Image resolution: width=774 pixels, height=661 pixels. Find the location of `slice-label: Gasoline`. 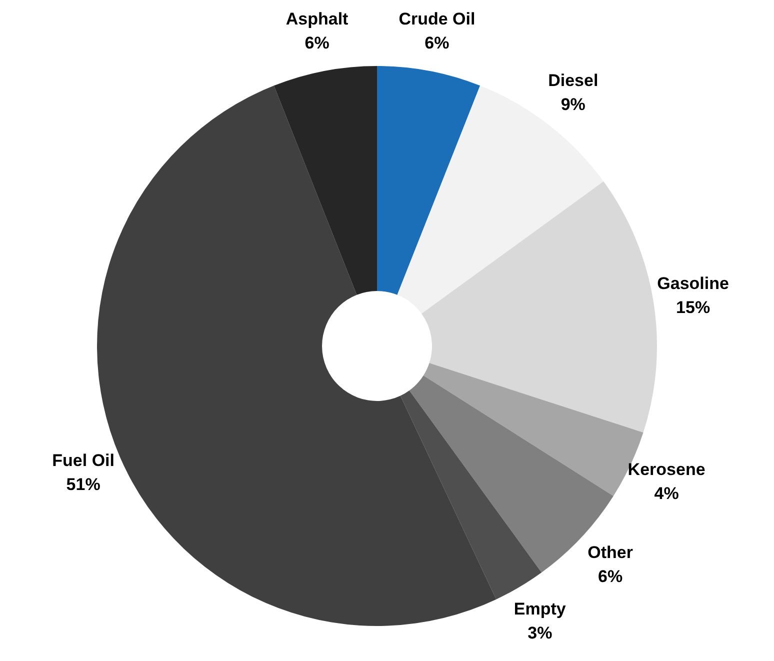

slice-label: Gasoline is located at coordinates (693, 283).